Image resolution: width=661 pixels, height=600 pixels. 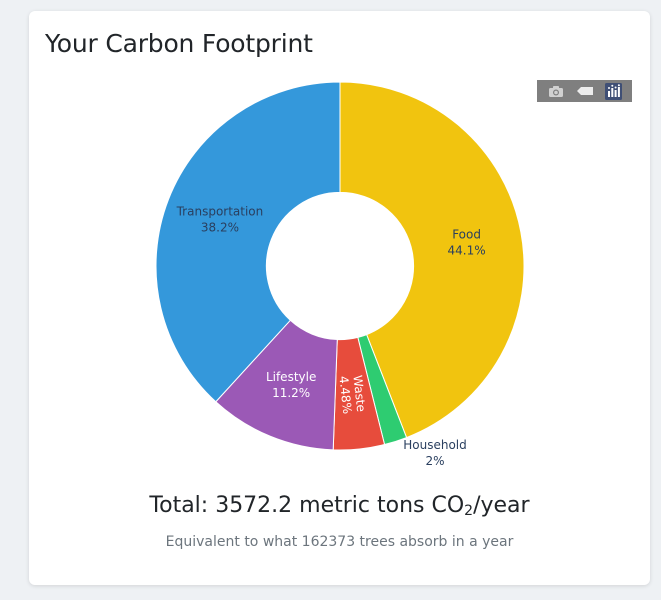 What do you see at coordinates (345, 394) in the screenshot?
I see `slice-percent-waste: 4.48%` at bounding box center [345, 394].